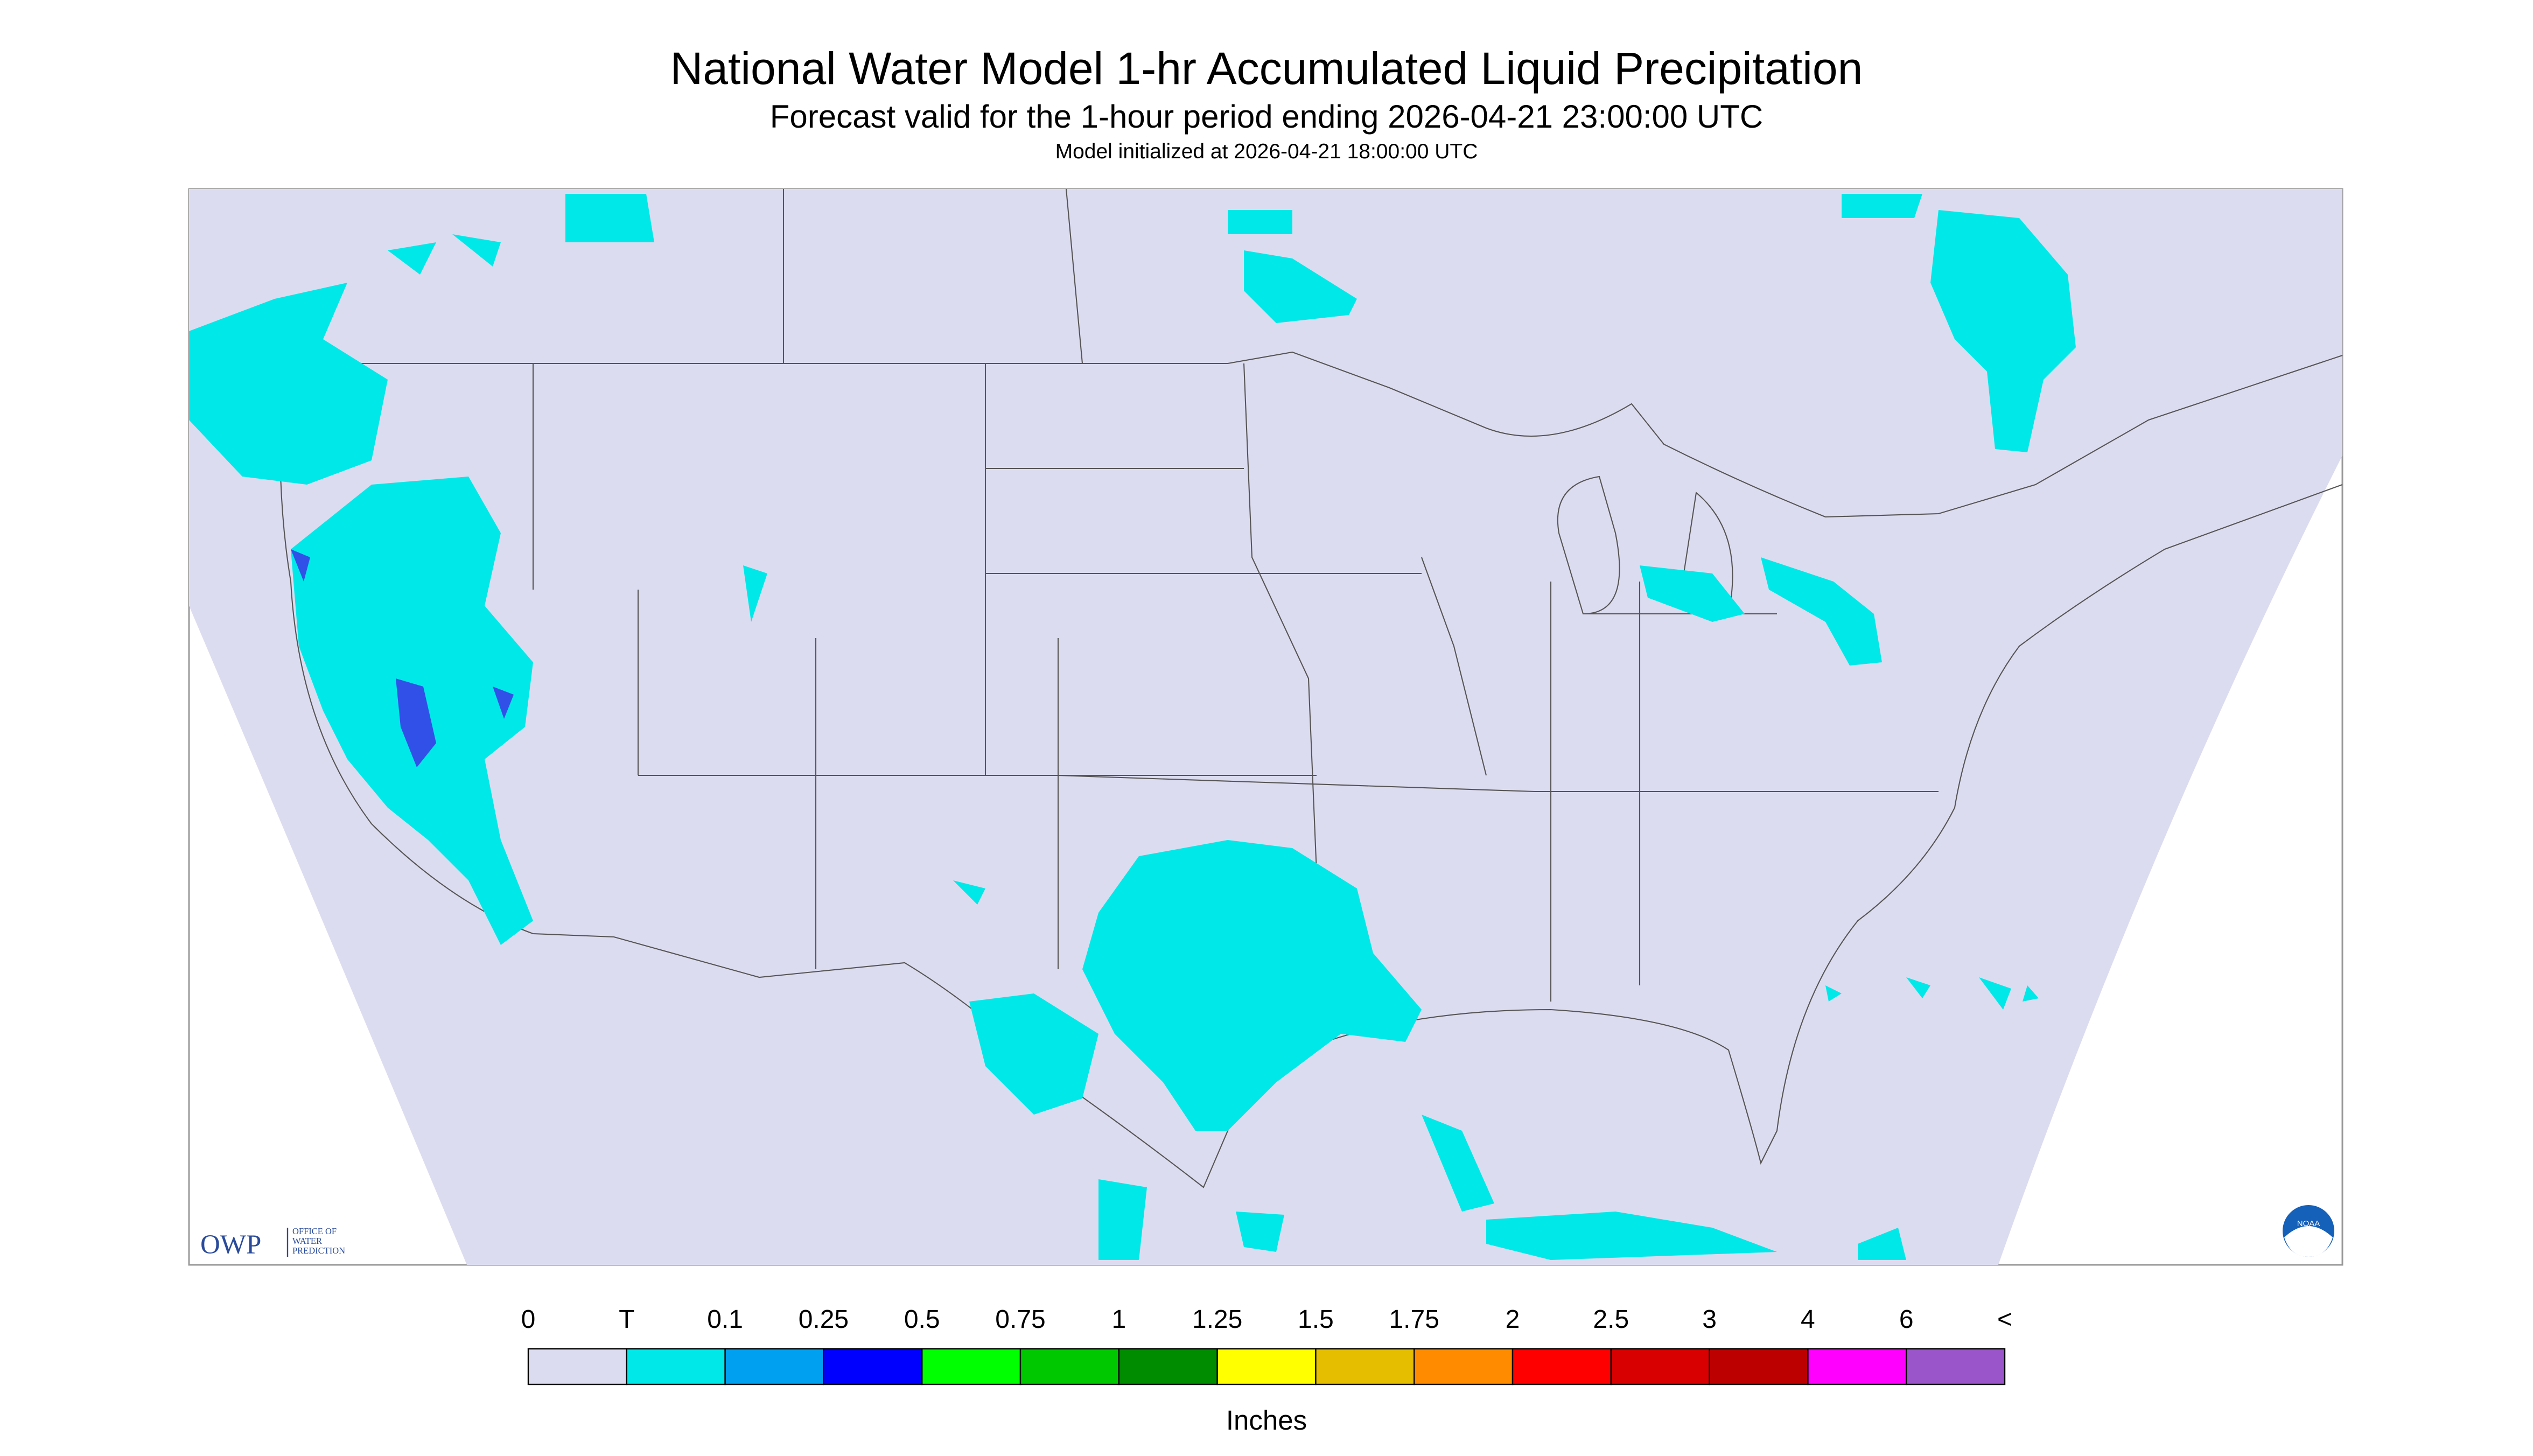  Describe the element at coordinates (2004, 1319) in the screenshot. I see `legend-label: <` at that location.